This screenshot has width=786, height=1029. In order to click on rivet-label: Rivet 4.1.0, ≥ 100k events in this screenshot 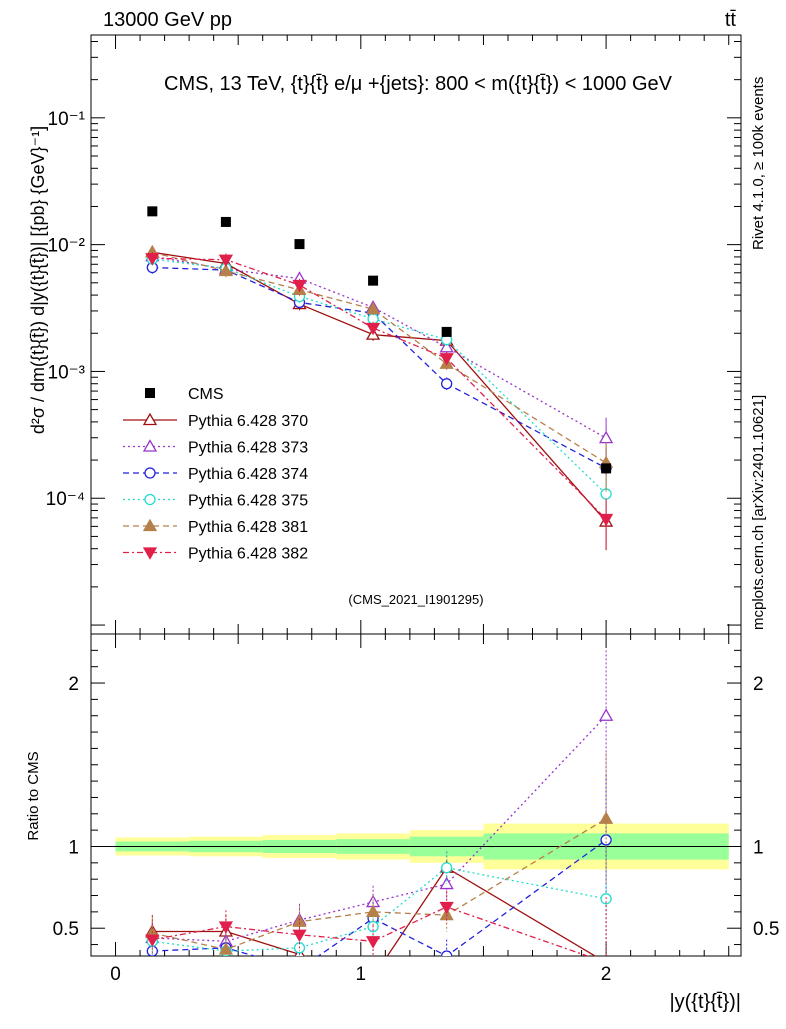, I will do `click(758, 163)`.